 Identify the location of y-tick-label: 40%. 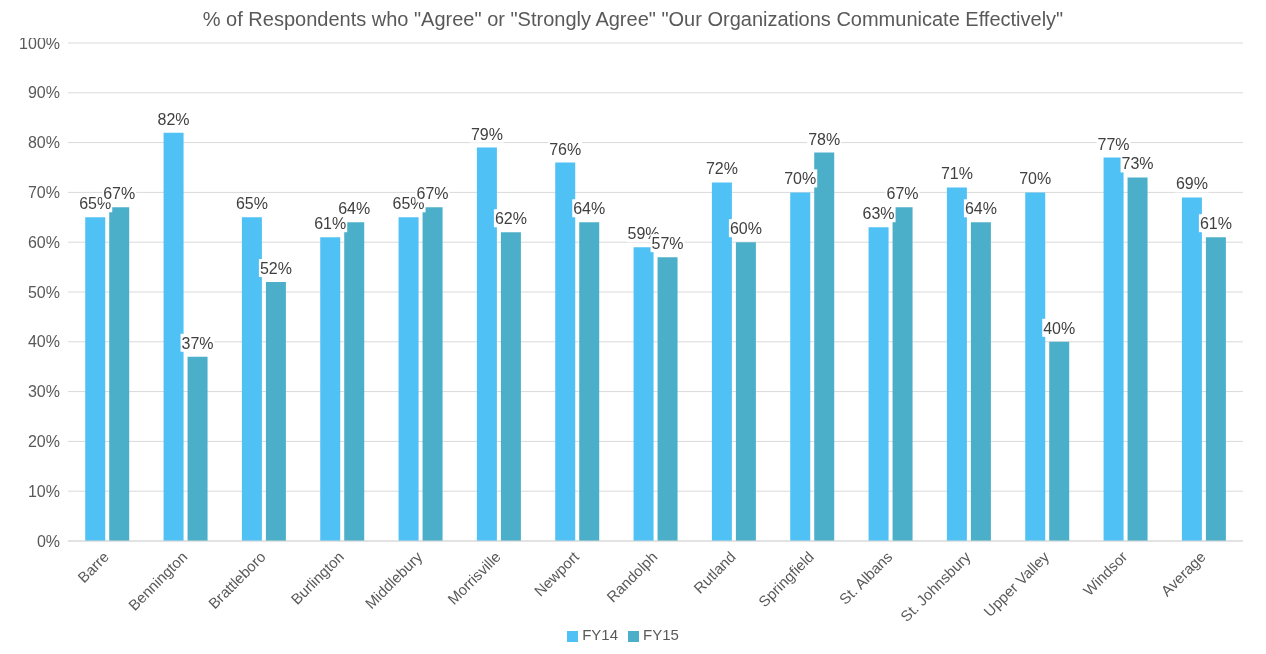
(43, 342).